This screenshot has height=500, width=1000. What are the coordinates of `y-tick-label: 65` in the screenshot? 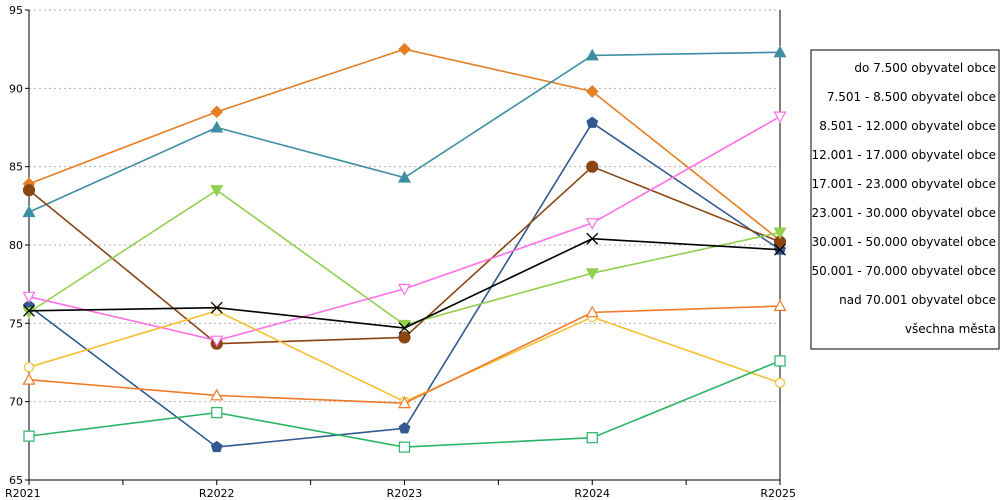 It's located at (16, 480).